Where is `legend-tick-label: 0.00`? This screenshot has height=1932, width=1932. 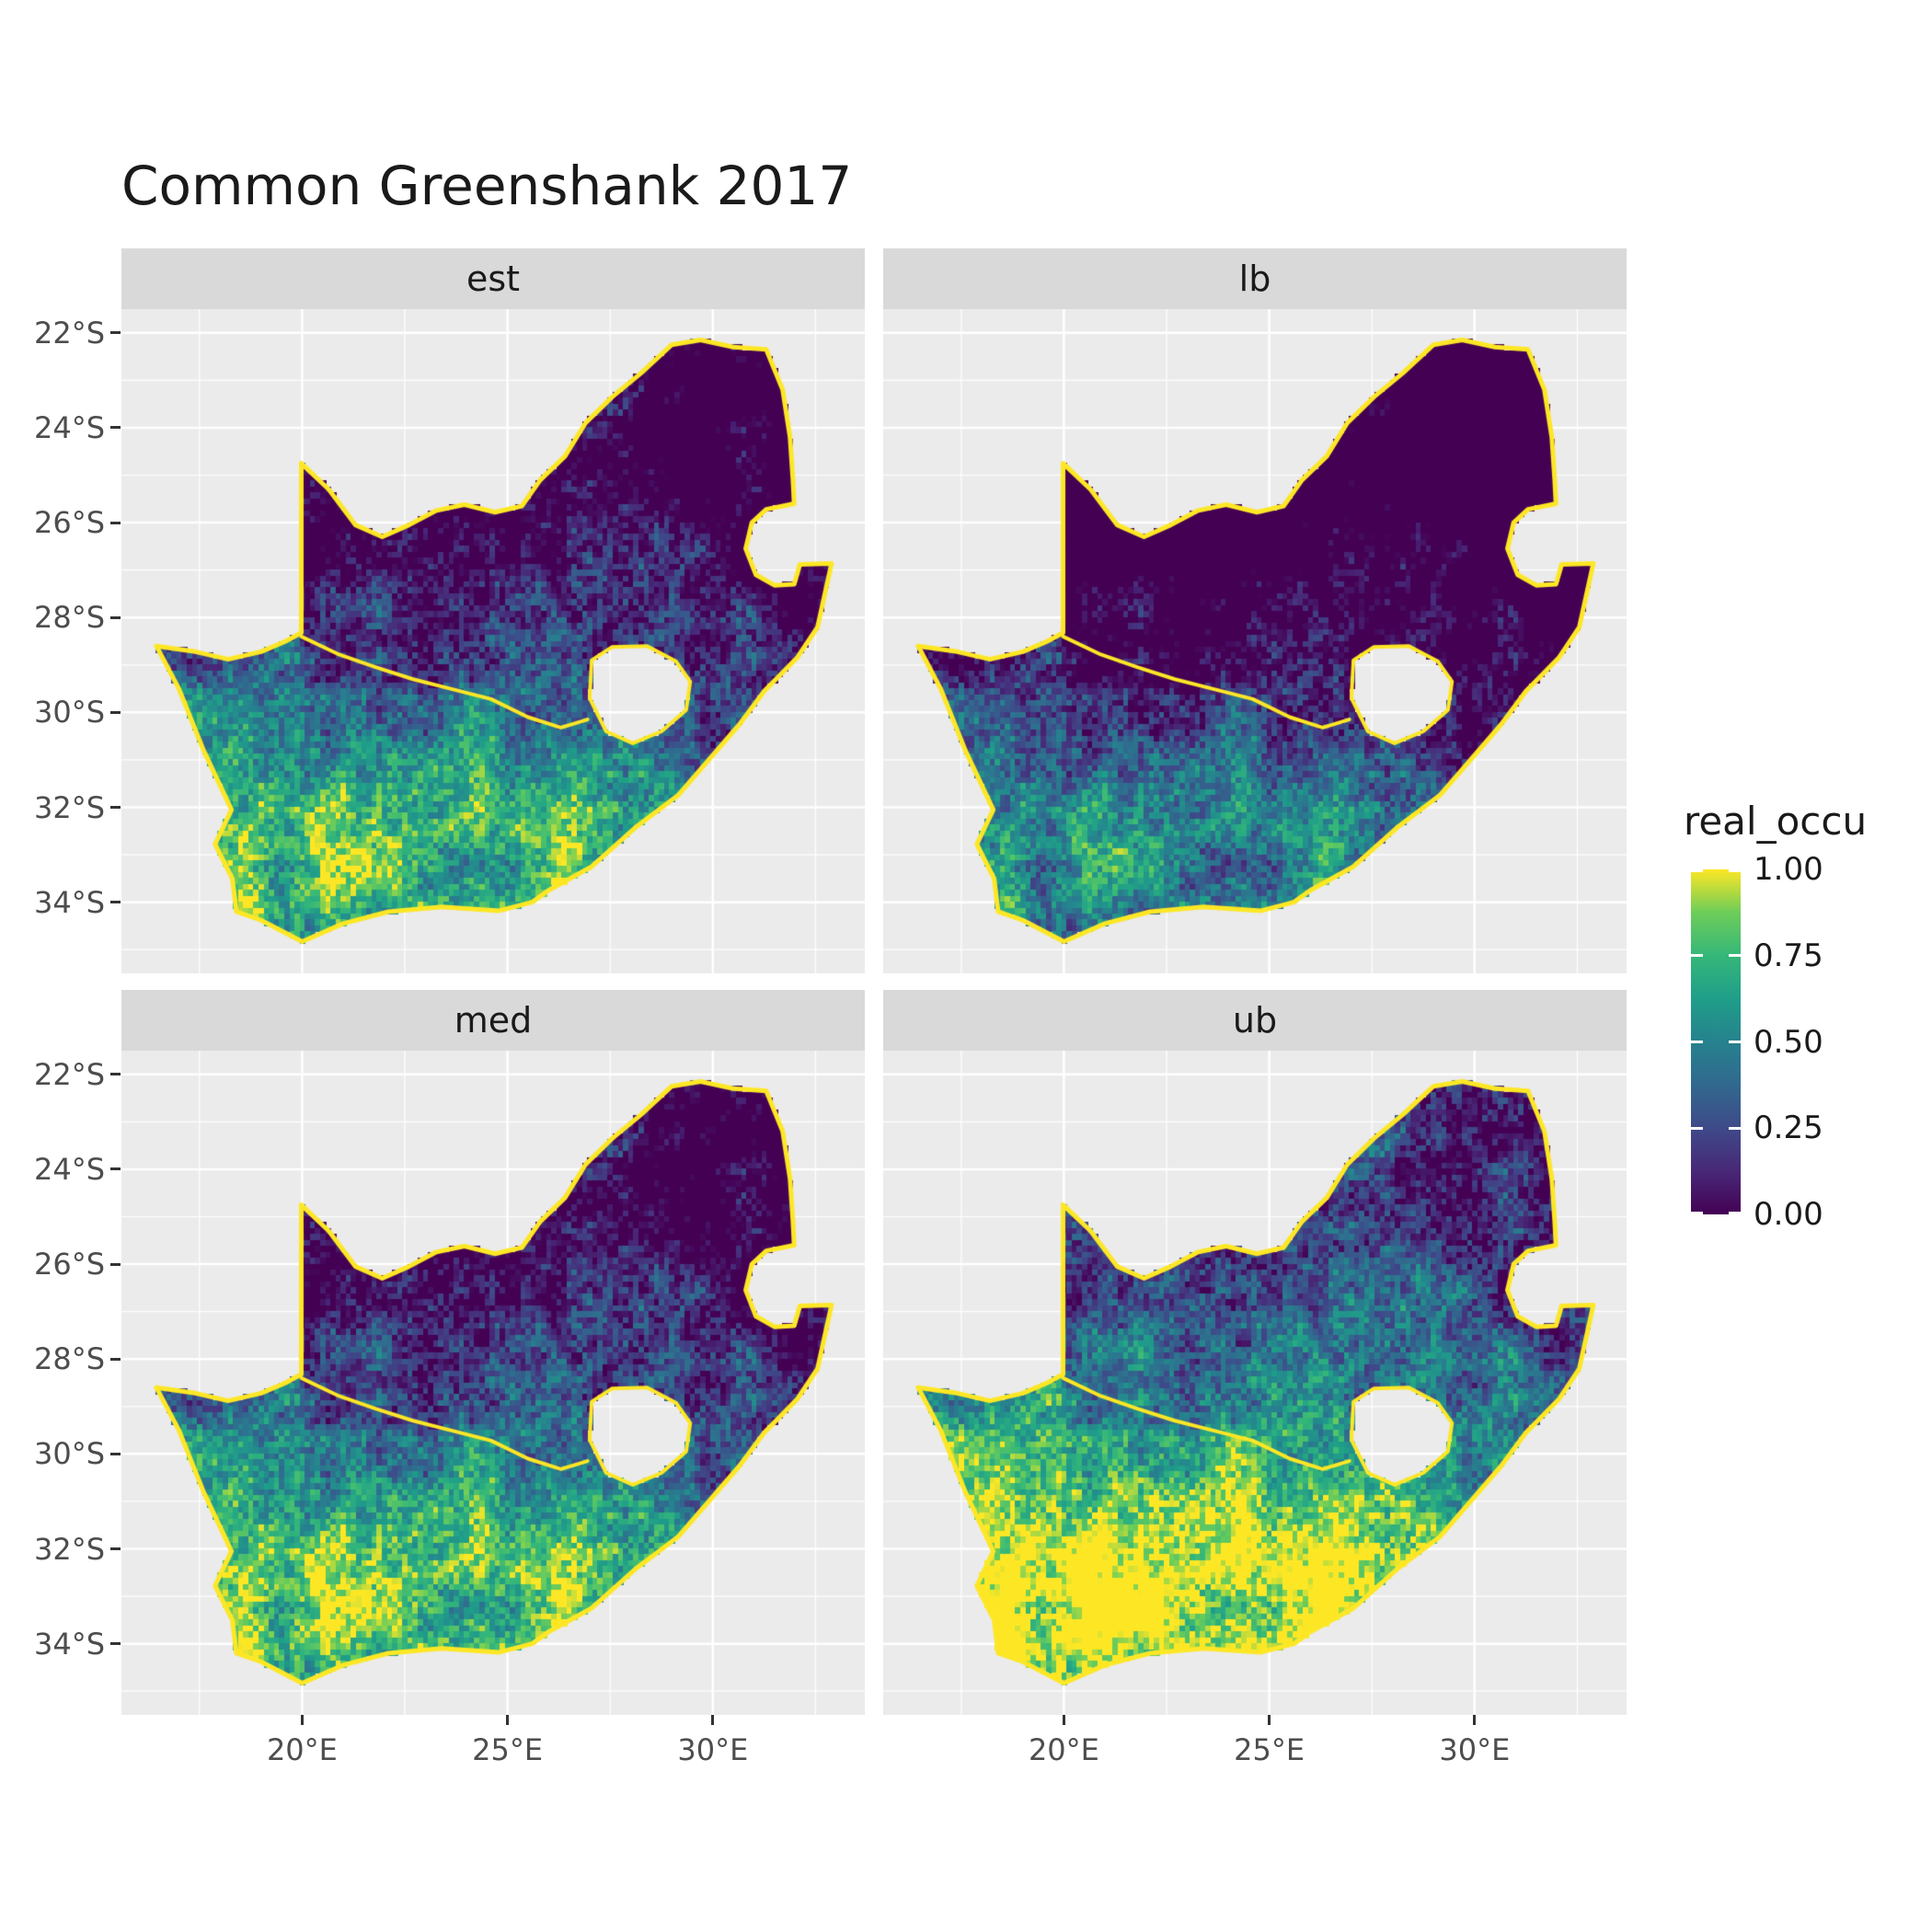 legend-tick-label: 0.00 is located at coordinates (1788, 1214).